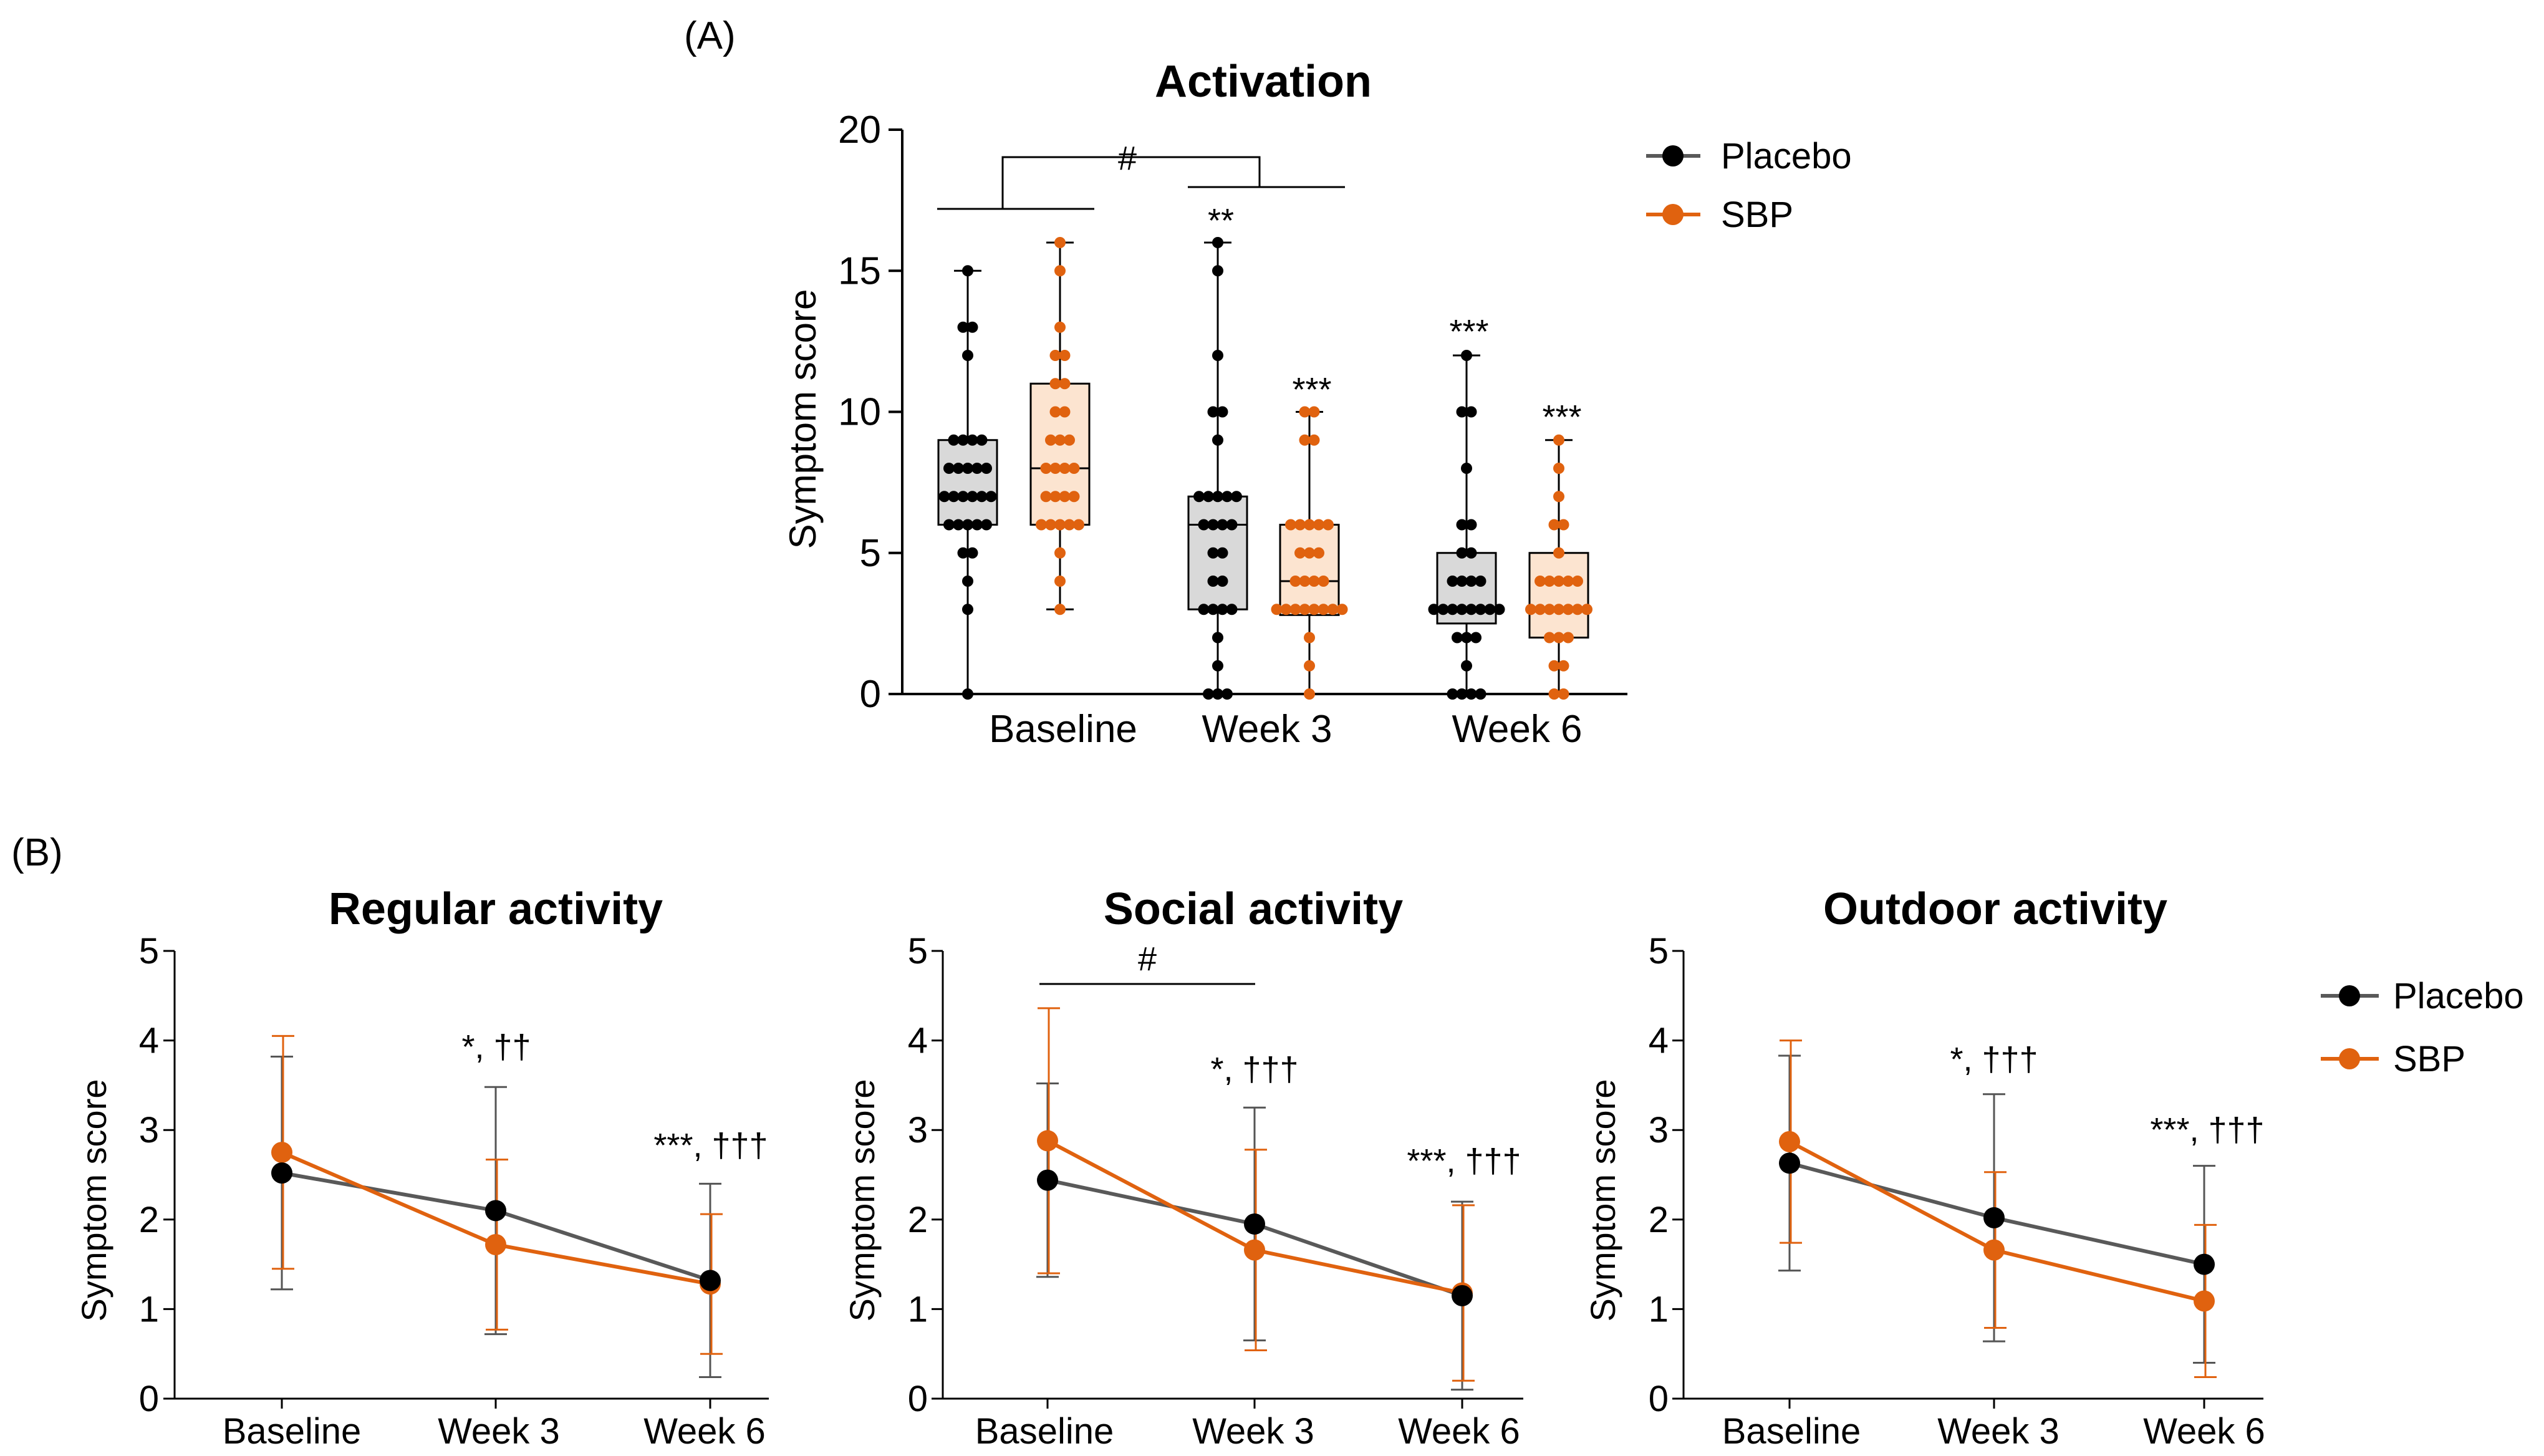 This screenshot has width=2544, height=1456. I want to click on activation-comparison-bracket, so click(1141, 183).